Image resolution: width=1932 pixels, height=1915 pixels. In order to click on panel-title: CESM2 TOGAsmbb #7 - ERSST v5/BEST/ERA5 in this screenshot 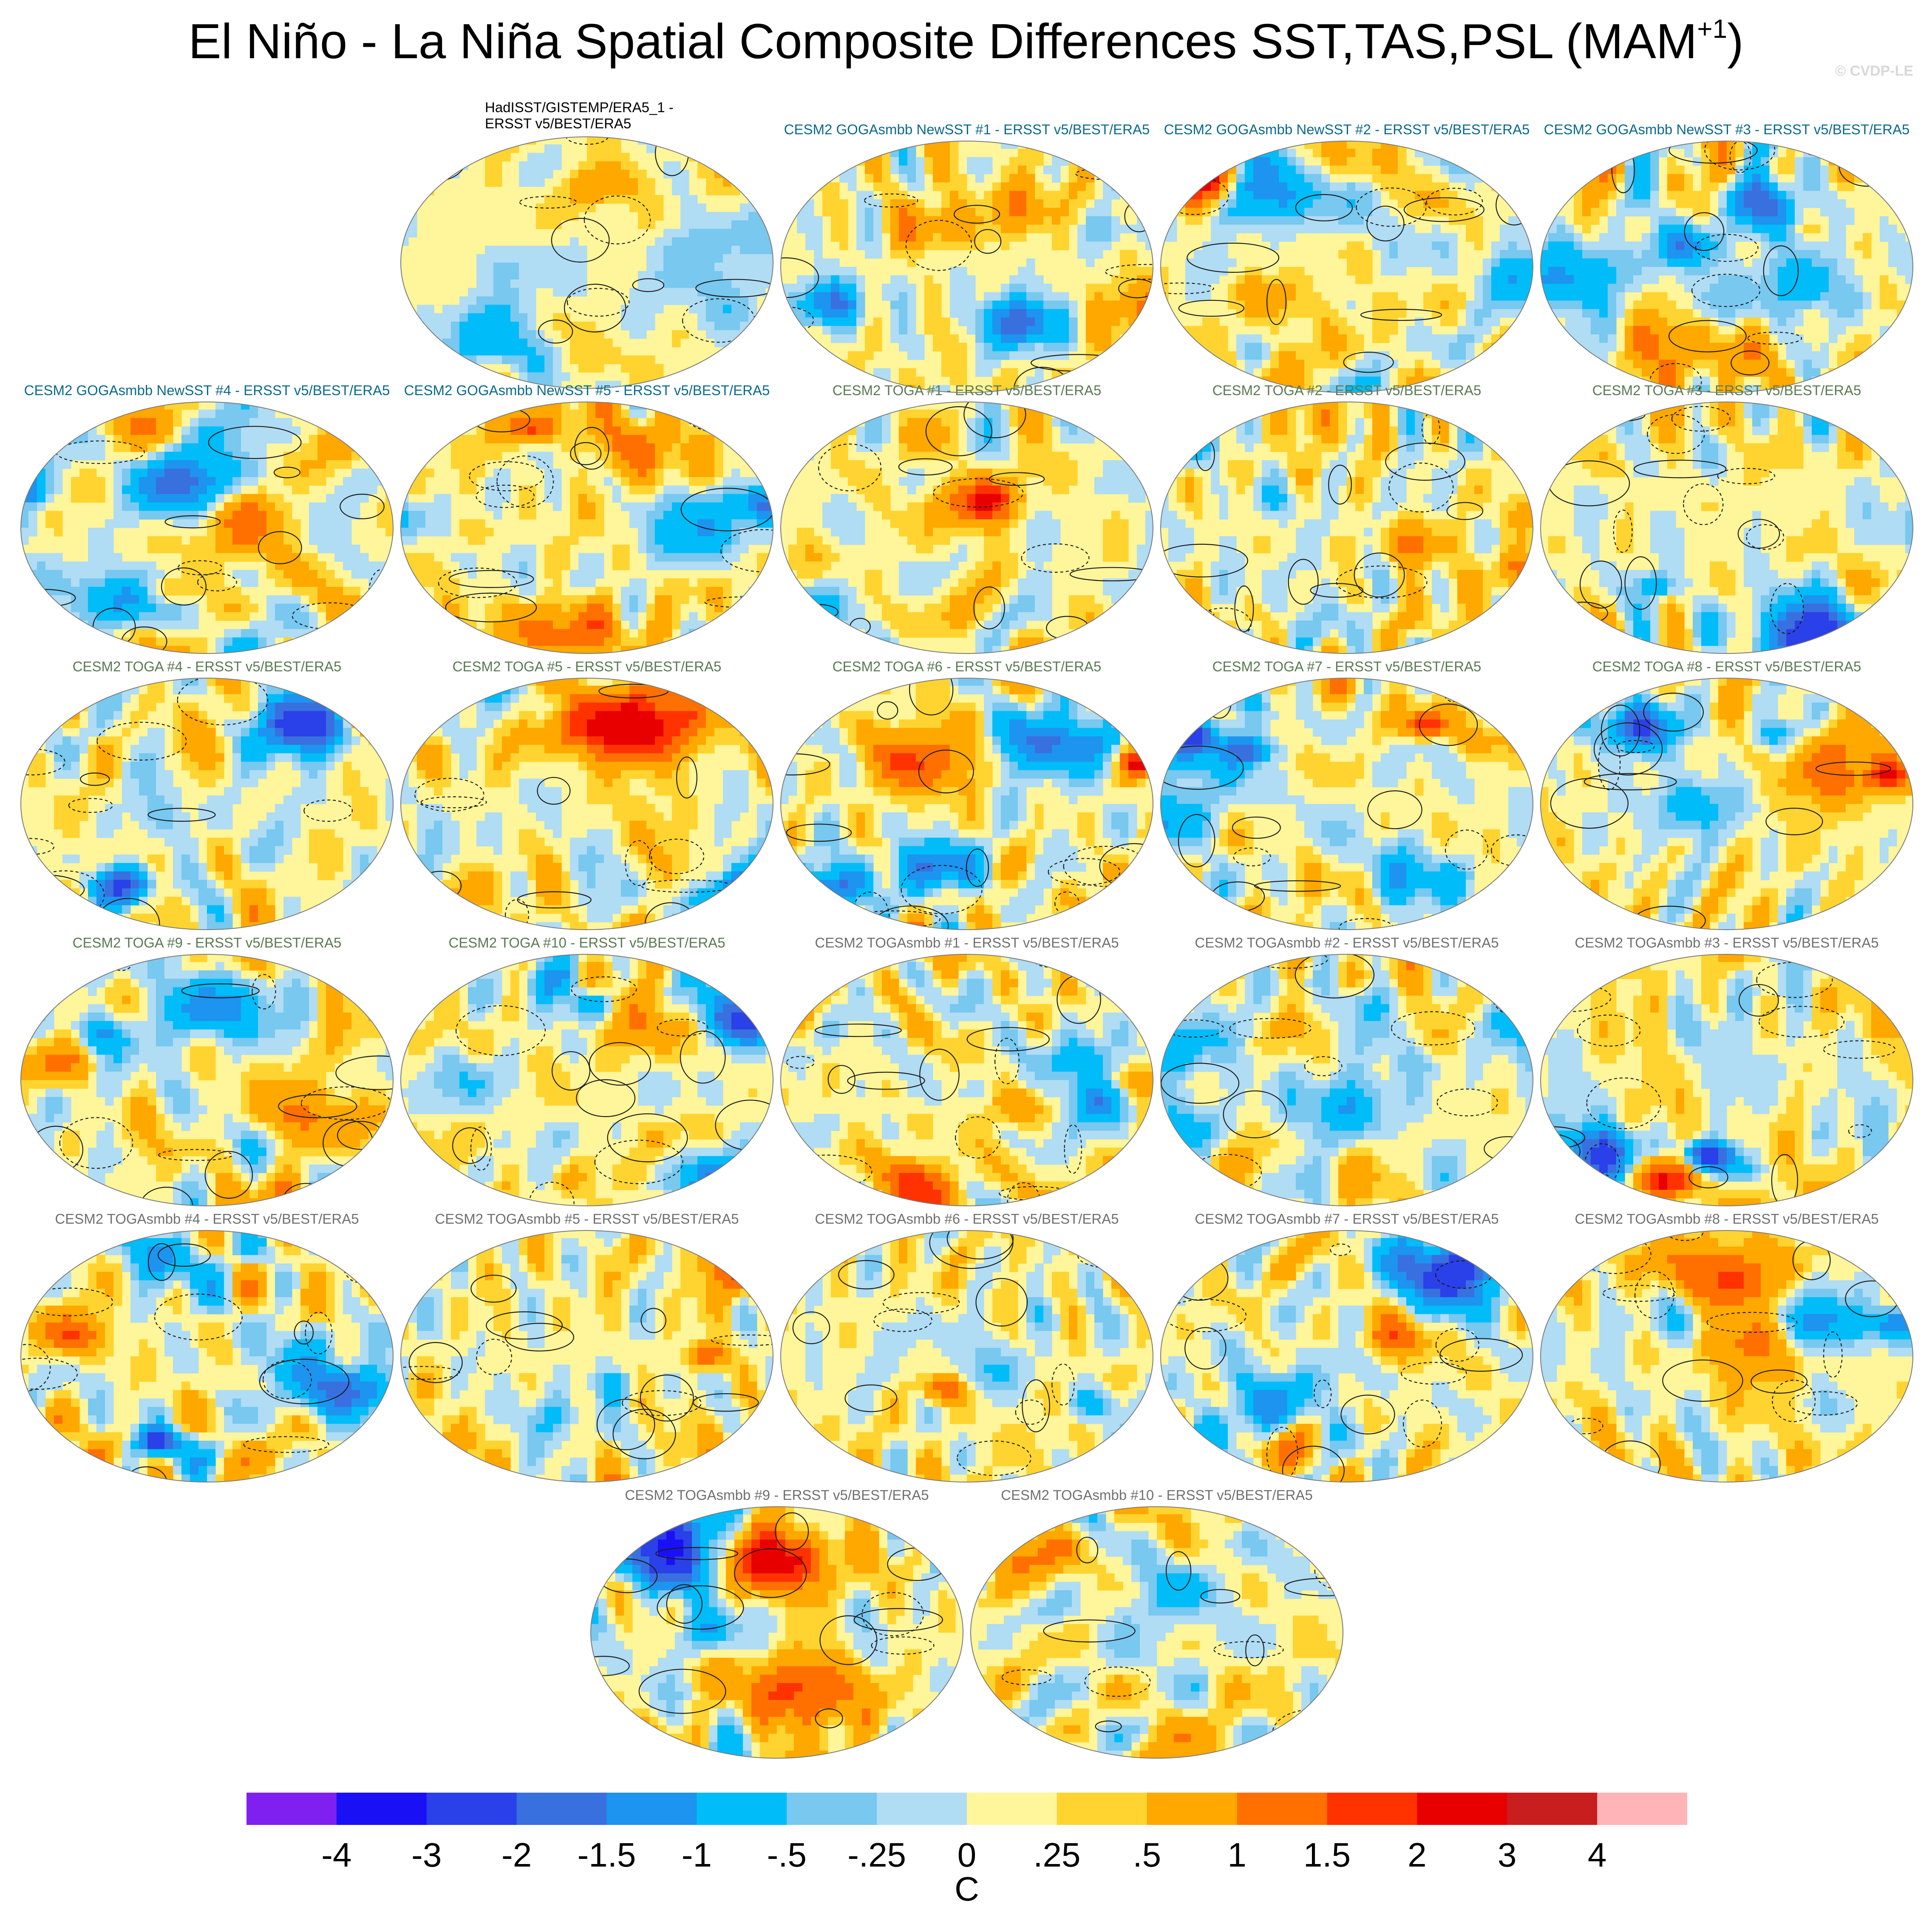, I will do `click(1347, 1219)`.